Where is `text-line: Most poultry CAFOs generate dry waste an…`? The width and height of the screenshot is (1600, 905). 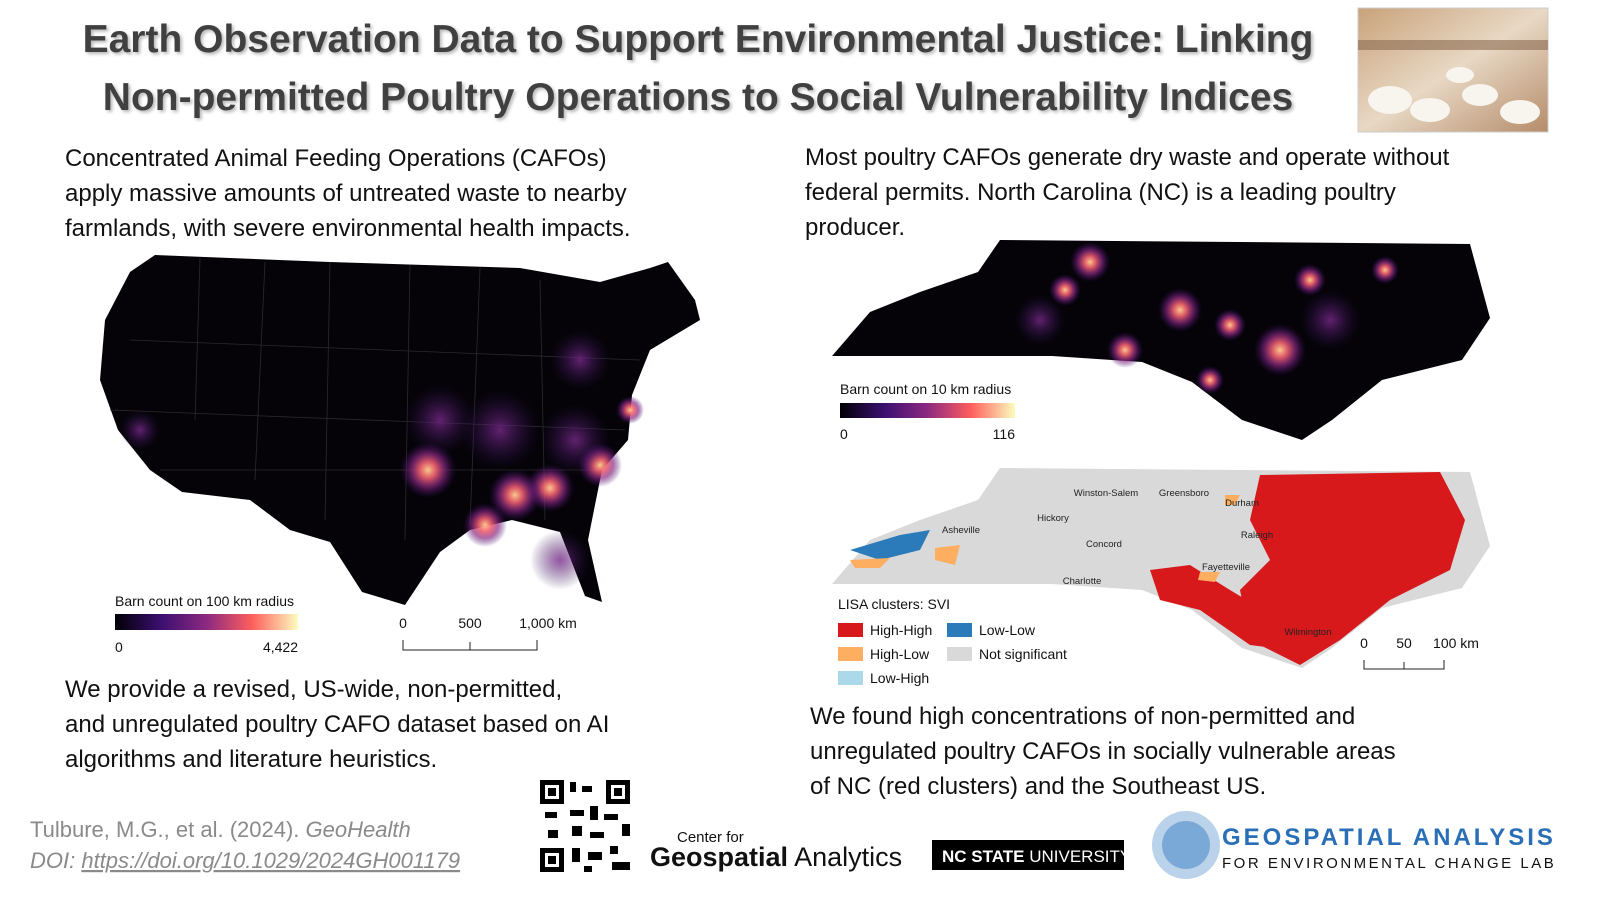 text-line: Most poultry CAFOs generate dry waste an… is located at coordinates (1127, 157).